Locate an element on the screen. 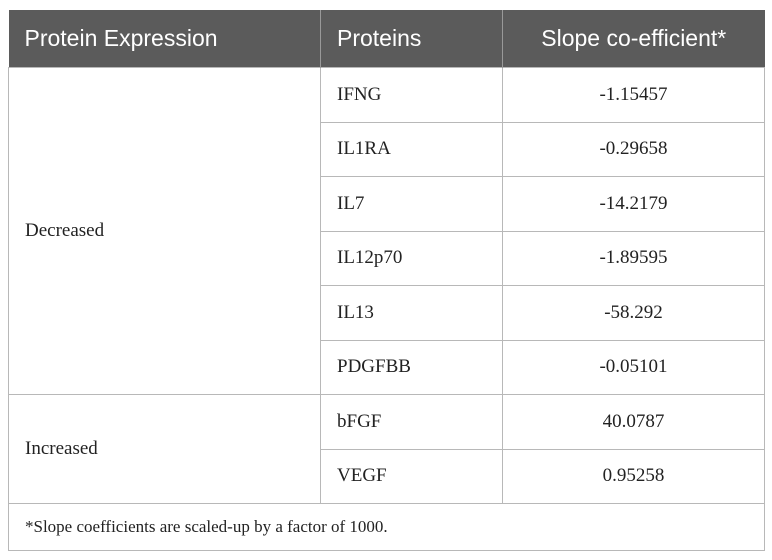  header-cell: Slope co-efficient* is located at coordinates (633, 39).